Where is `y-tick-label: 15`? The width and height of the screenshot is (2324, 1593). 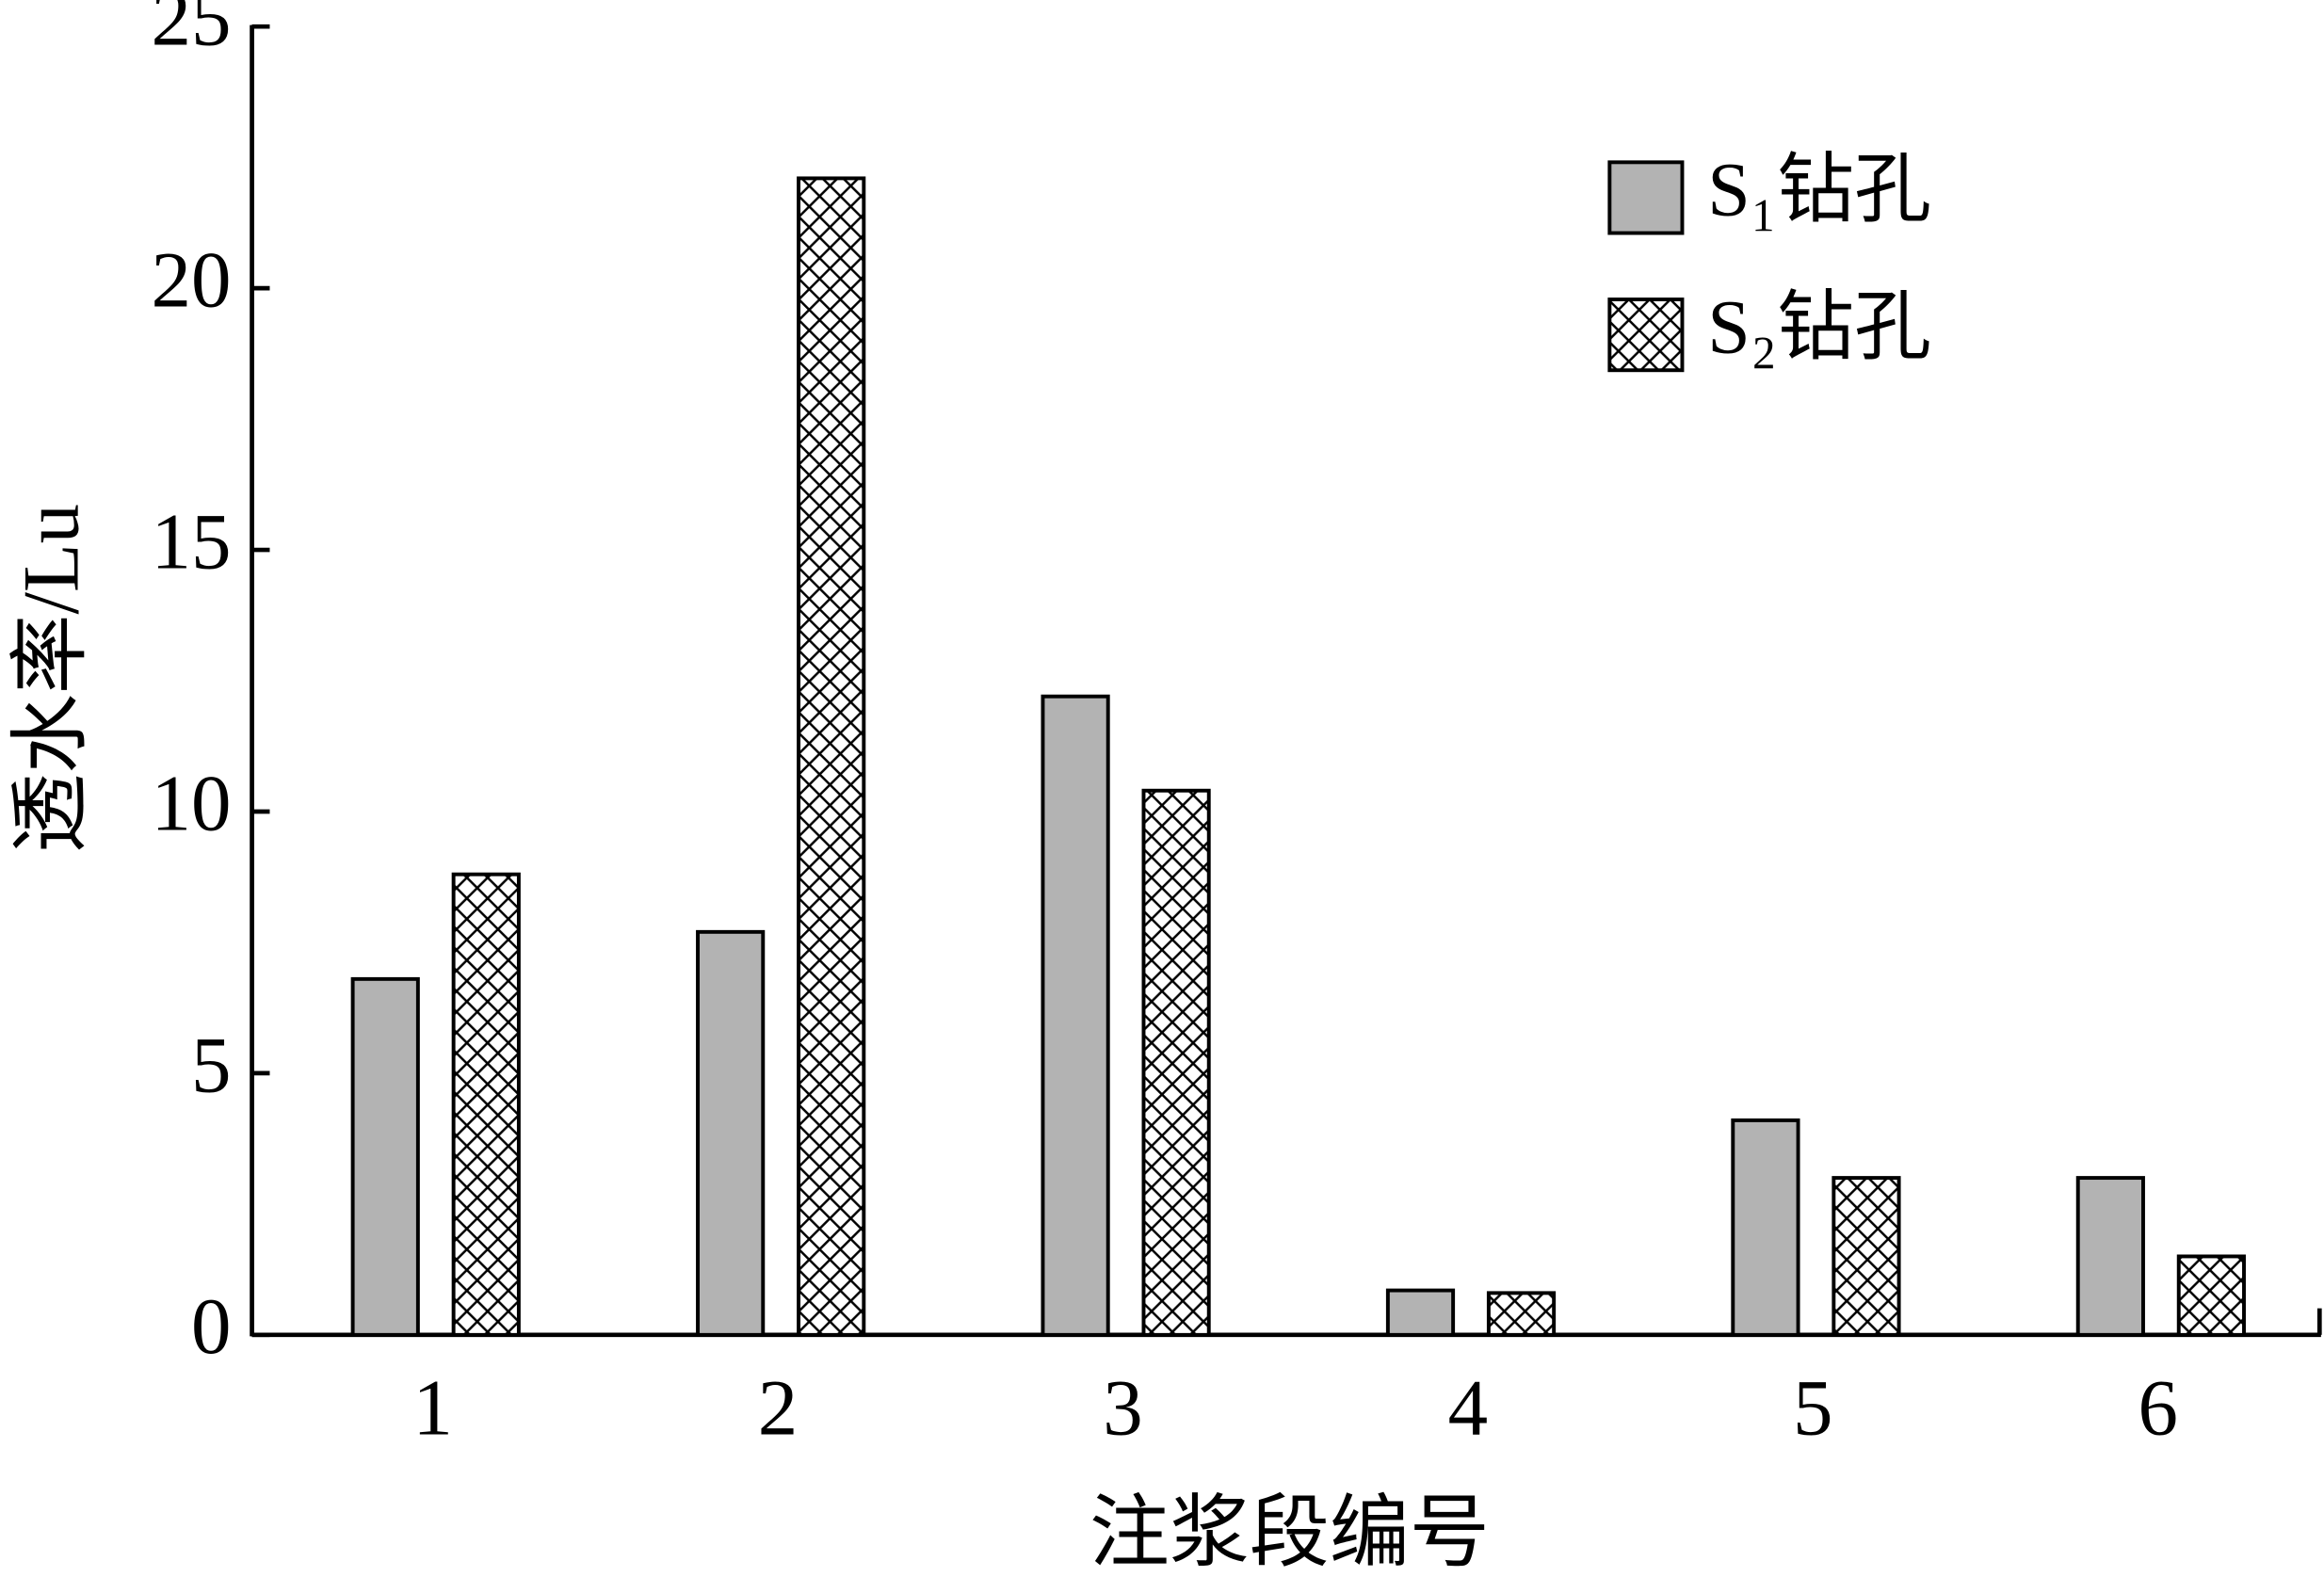
y-tick-label: 15 is located at coordinates (192, 542).